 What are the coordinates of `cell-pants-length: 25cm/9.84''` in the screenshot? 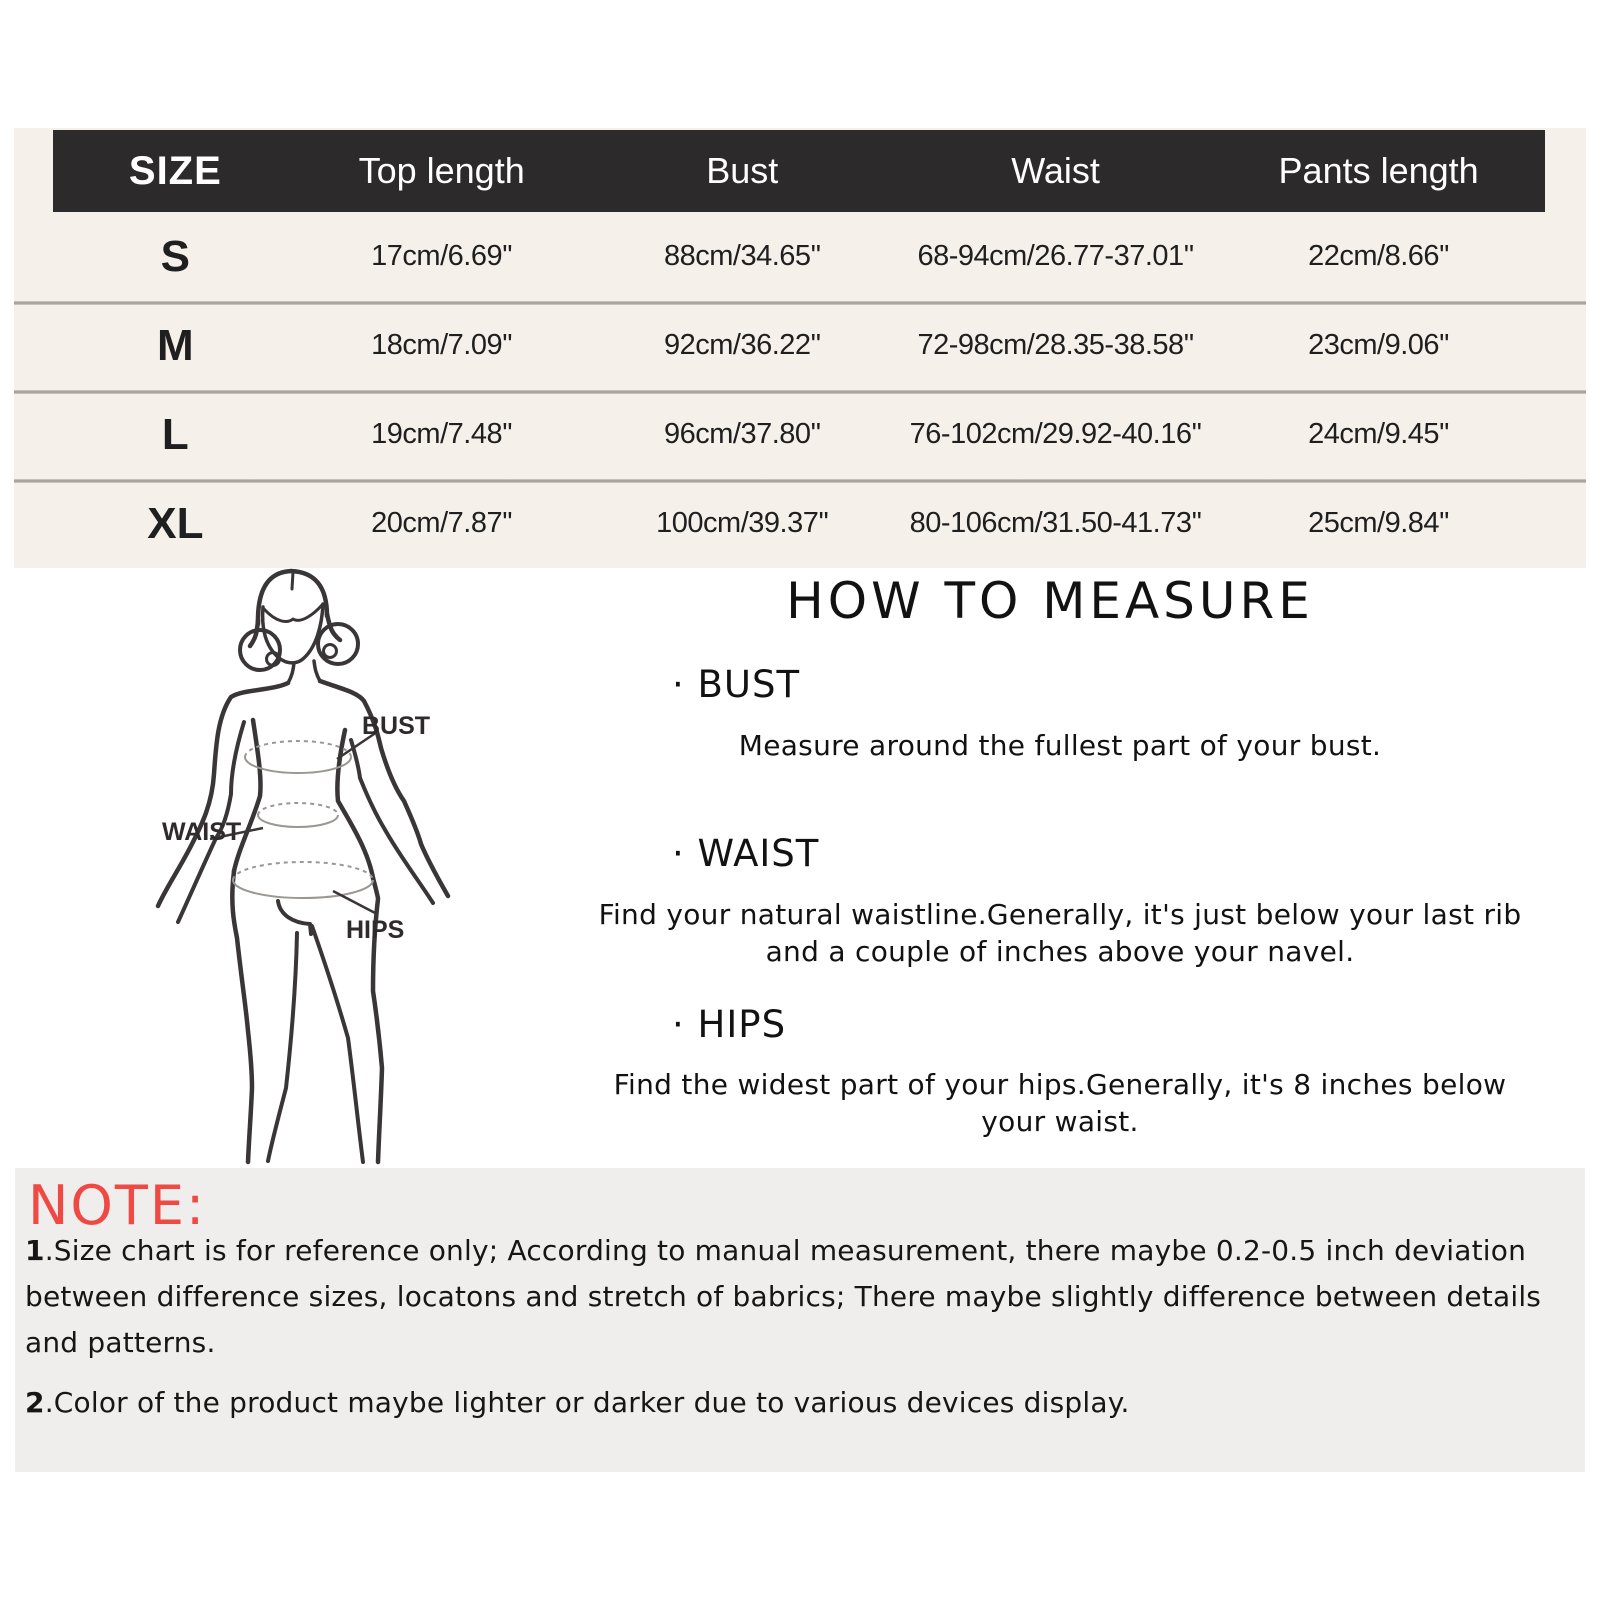 It's located at (1379, 523).